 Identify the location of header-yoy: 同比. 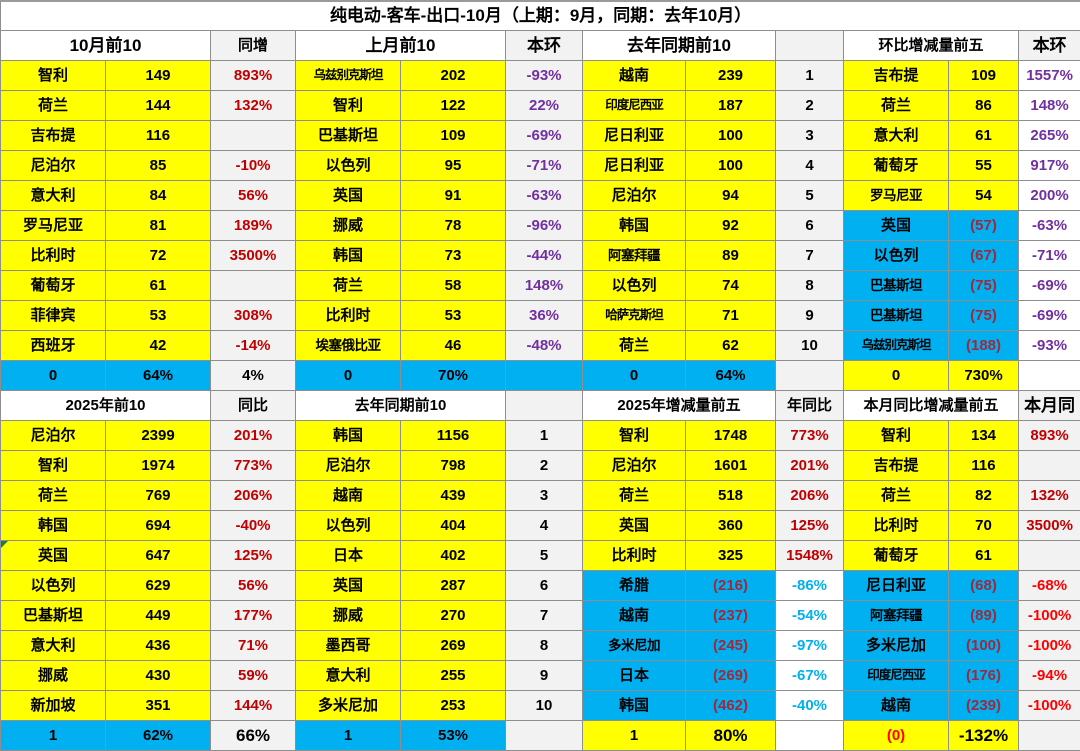
(253, 406).